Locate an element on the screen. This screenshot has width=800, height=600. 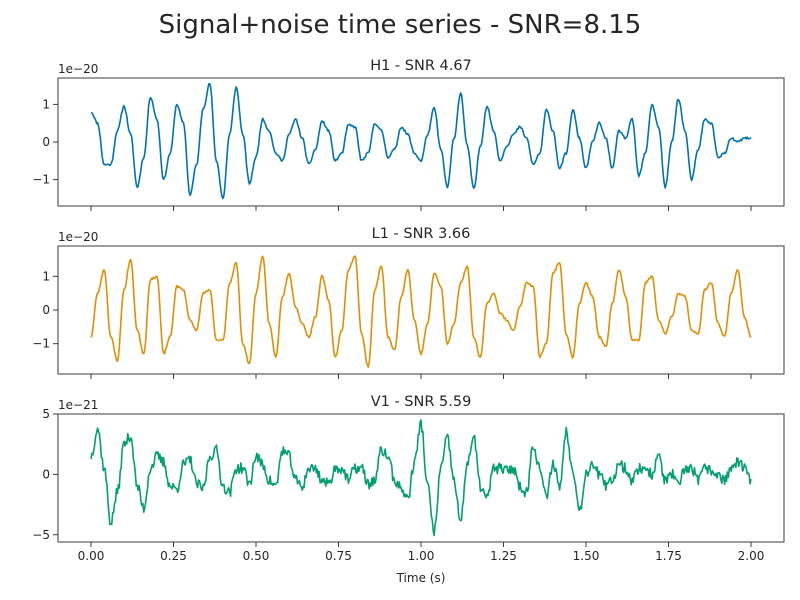
x-tick-label: 0.00 is located at coordinates (91, 556).